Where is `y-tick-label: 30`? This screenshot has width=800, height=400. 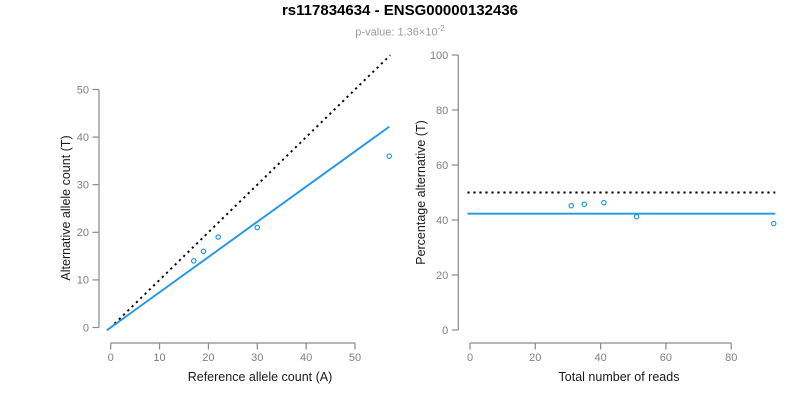
y-tick-label: 30 is located at coordinates (83, 186).